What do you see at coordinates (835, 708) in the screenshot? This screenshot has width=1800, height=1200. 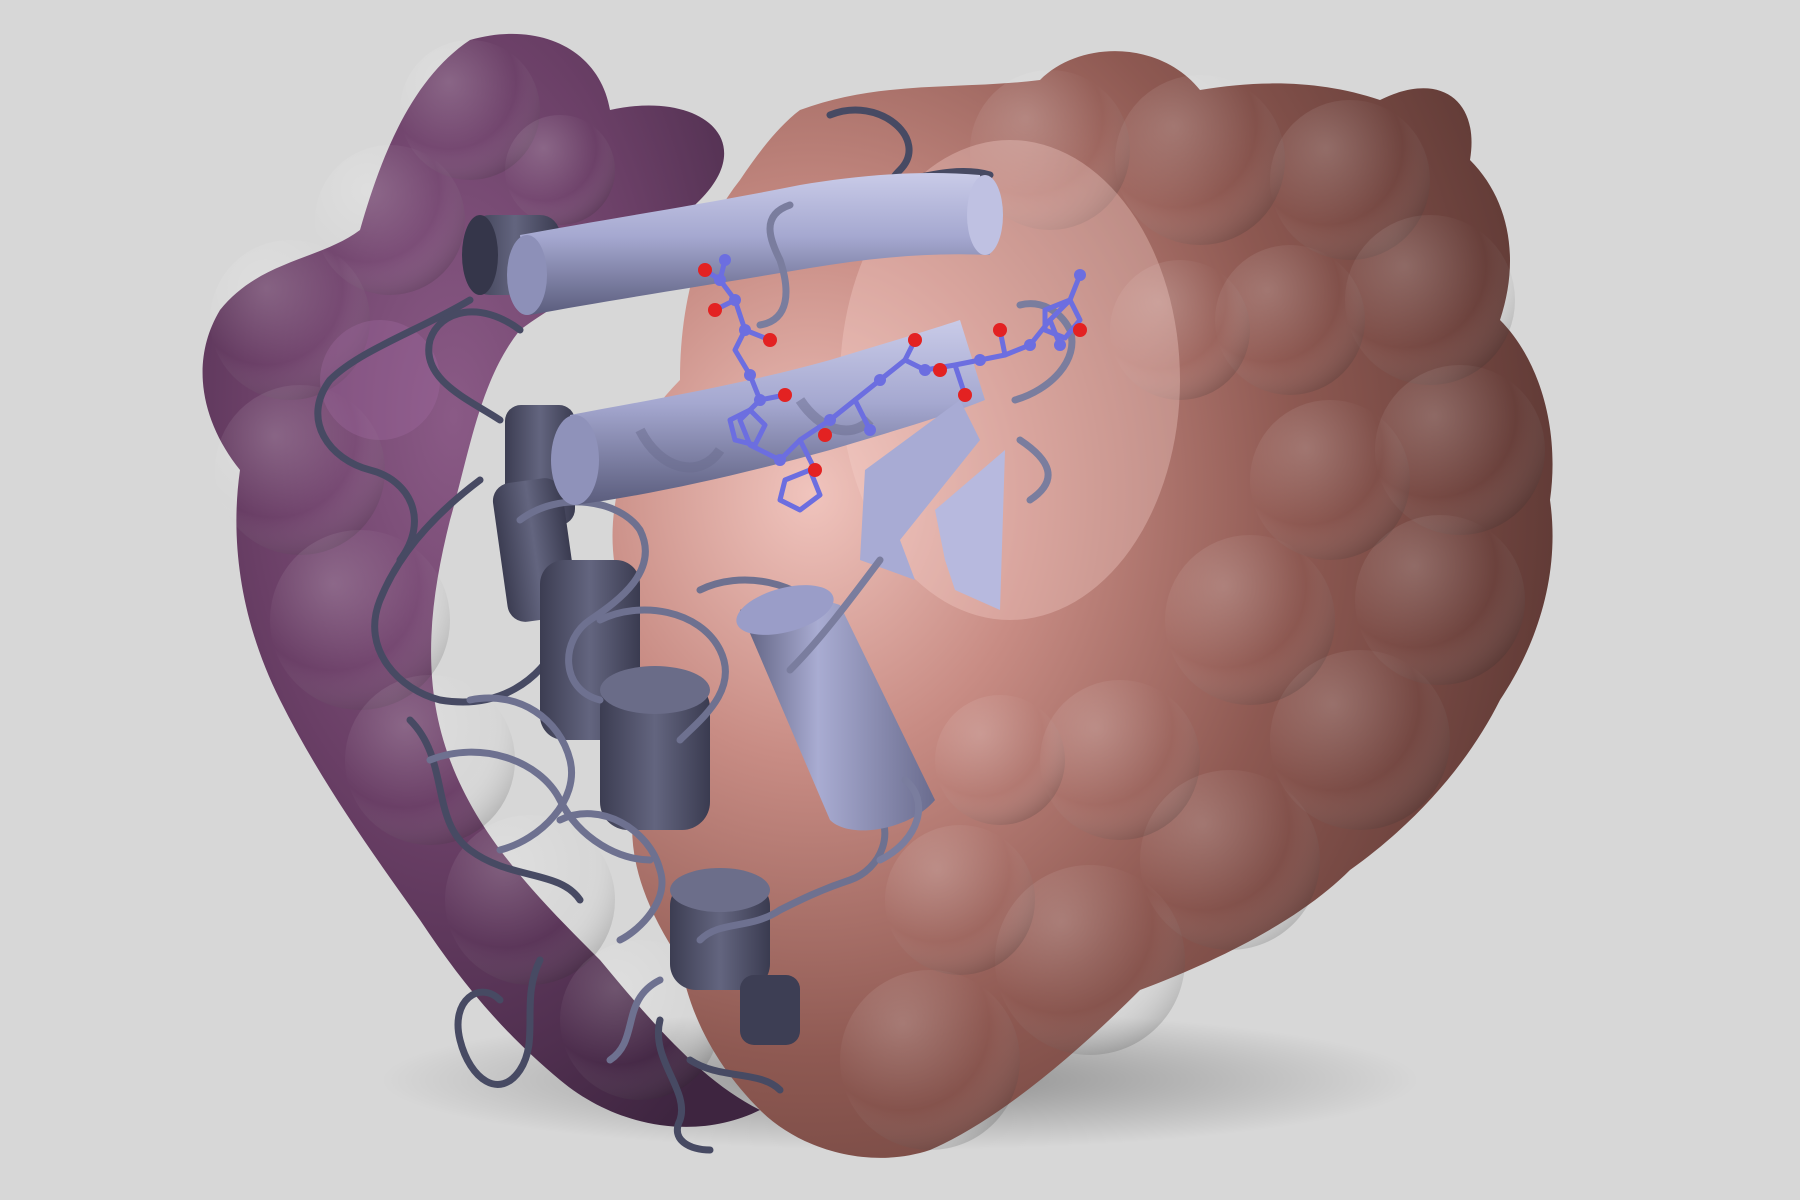 I see `alpha-helix-vertical` at bounding box center [835, 708].